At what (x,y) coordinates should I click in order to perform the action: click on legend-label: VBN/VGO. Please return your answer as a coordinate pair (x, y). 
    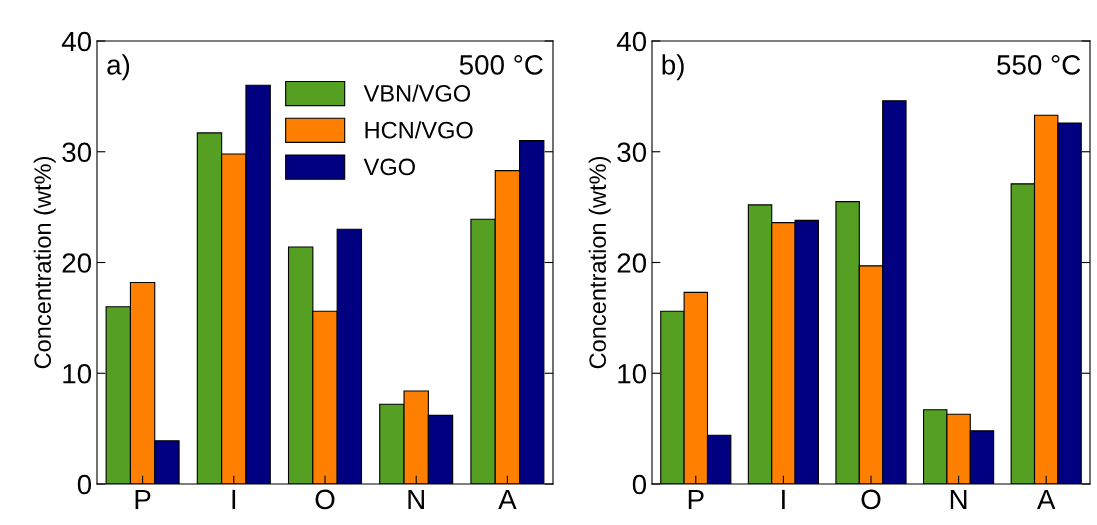
    Looking at the image, I should click on (417, 93).